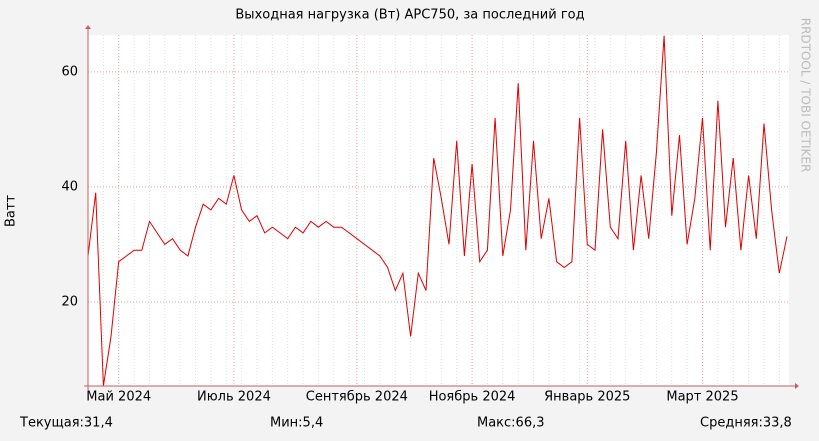  I want to click on x-tick-label: Март 2025, so click(702, 397).